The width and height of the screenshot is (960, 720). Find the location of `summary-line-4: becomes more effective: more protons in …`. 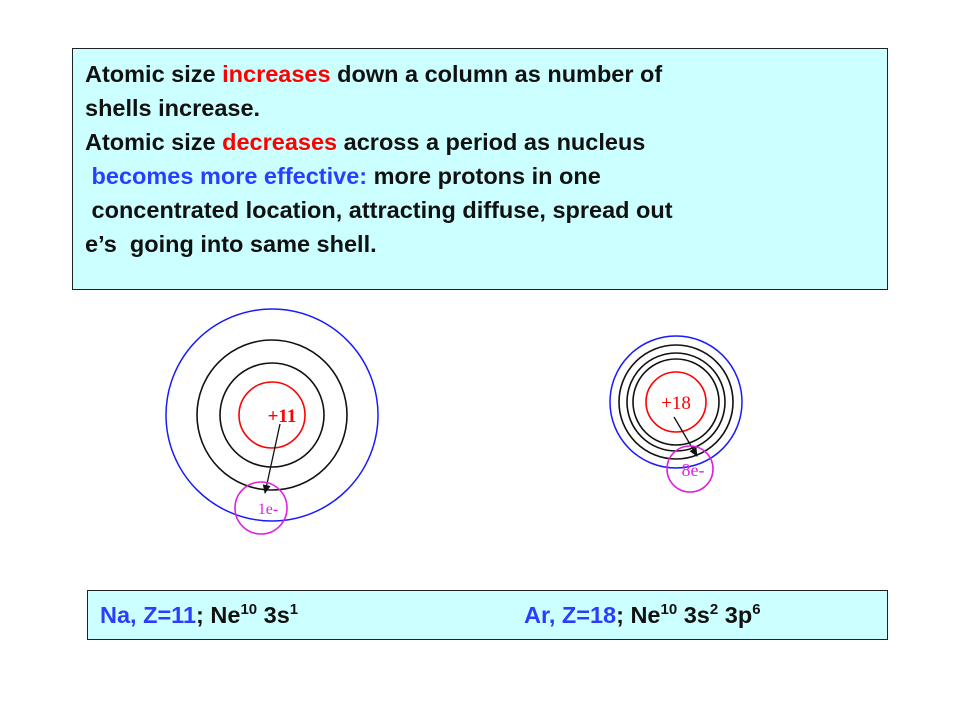

summary-line-4: becomes more effective: more protons in … is located at coordinates (343, 176).